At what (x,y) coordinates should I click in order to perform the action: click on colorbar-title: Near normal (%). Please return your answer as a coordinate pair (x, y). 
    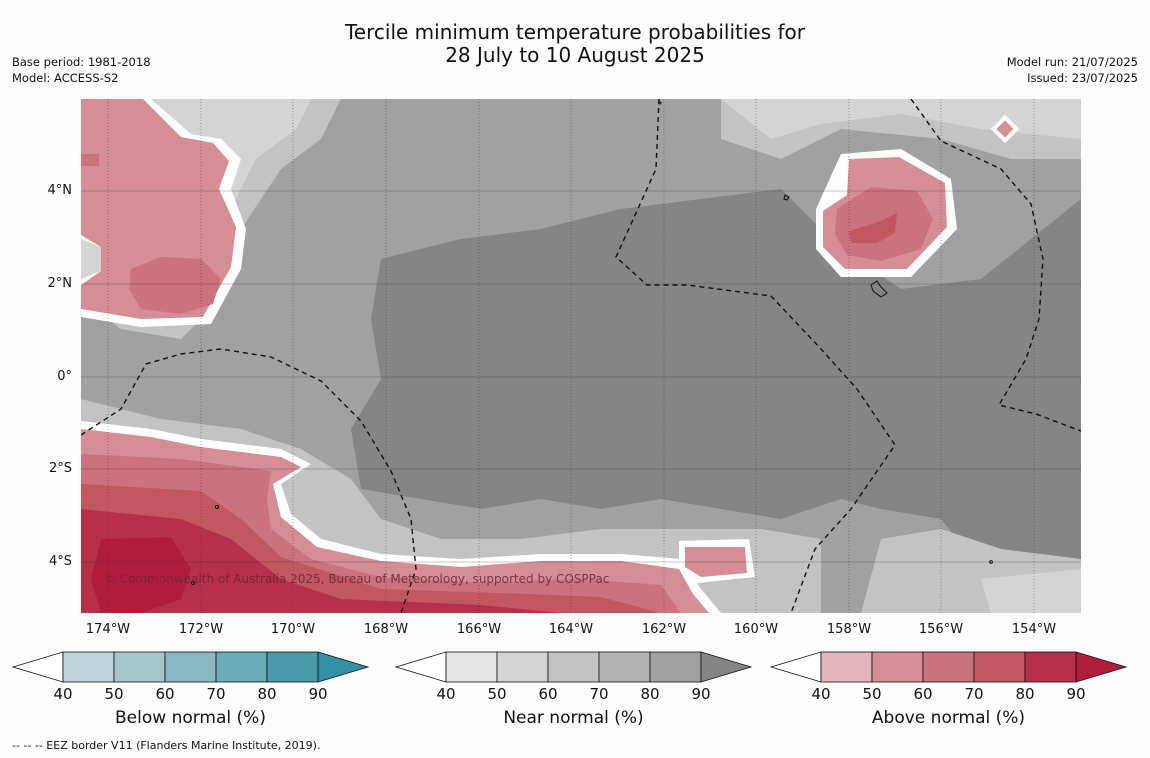
    Looking at the image, I should click on (573, 718).